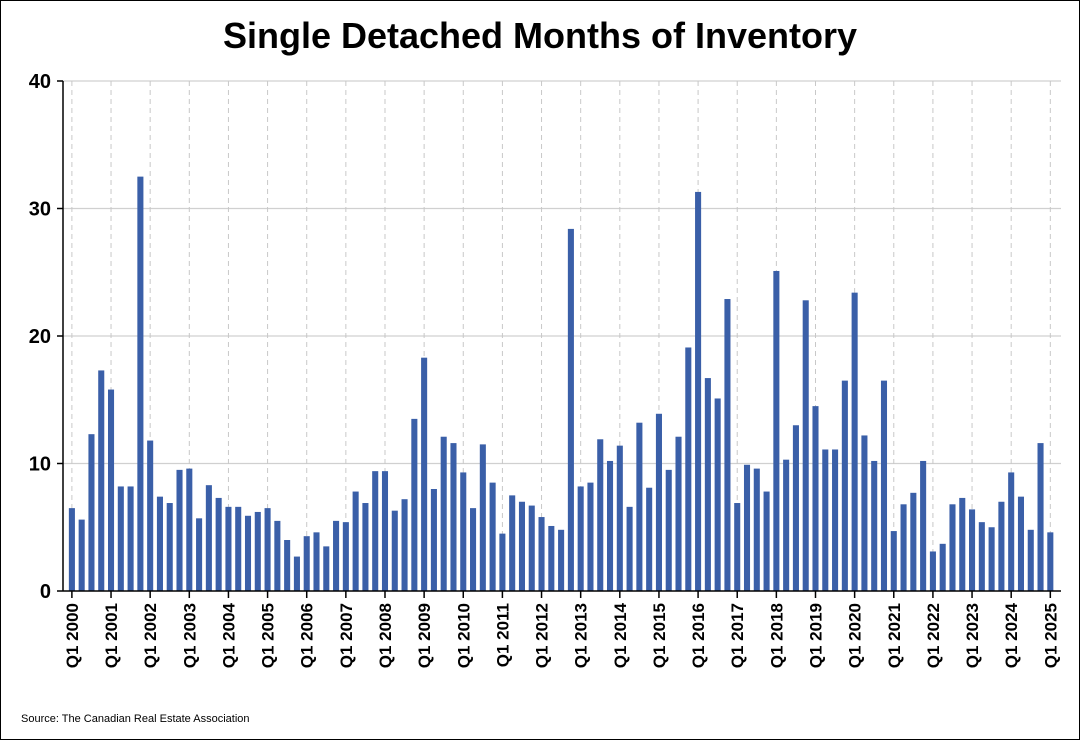 This screenshot has height=740, width=1080. I want to click on x-tick-label: Q1 2011, so click(502, 635).